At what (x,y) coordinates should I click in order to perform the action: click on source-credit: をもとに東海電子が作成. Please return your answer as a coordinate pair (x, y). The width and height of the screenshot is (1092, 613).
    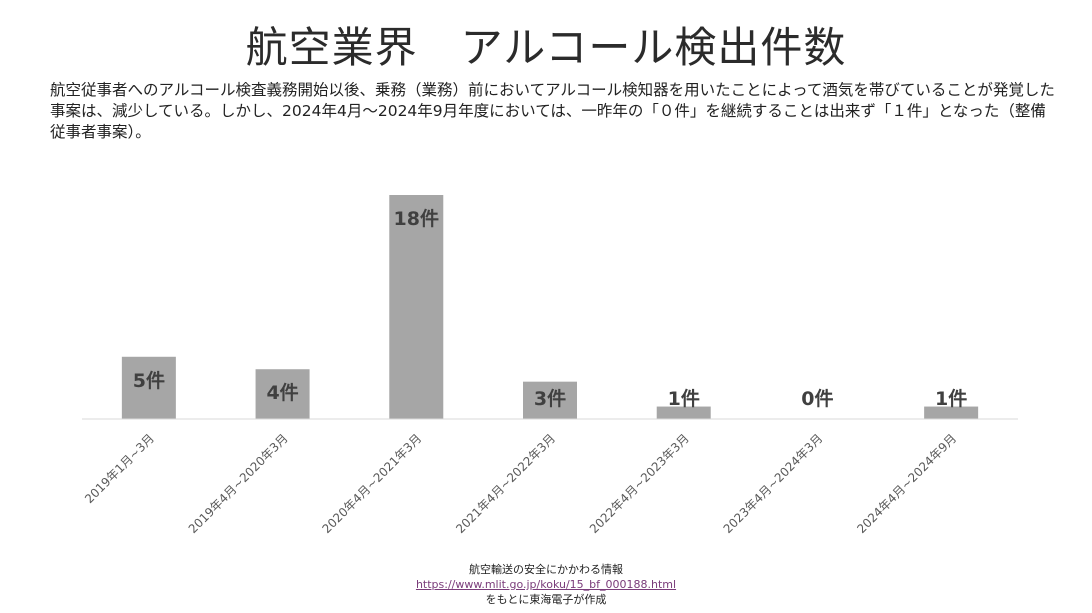
    Looking at the image, I should click on (546, 599).